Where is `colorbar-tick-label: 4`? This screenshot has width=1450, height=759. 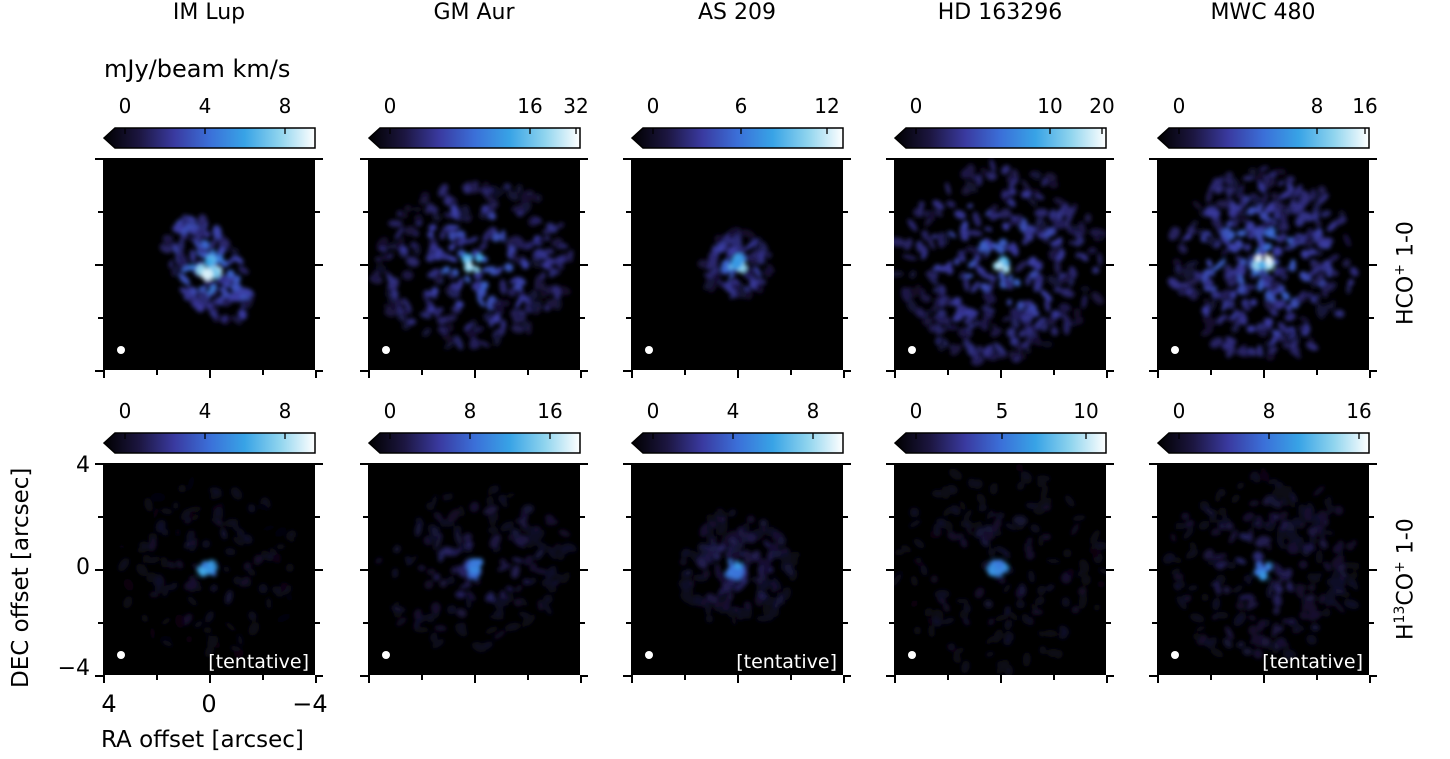 colorbar-tick-label: 4 is located at coordinates (205, 106).